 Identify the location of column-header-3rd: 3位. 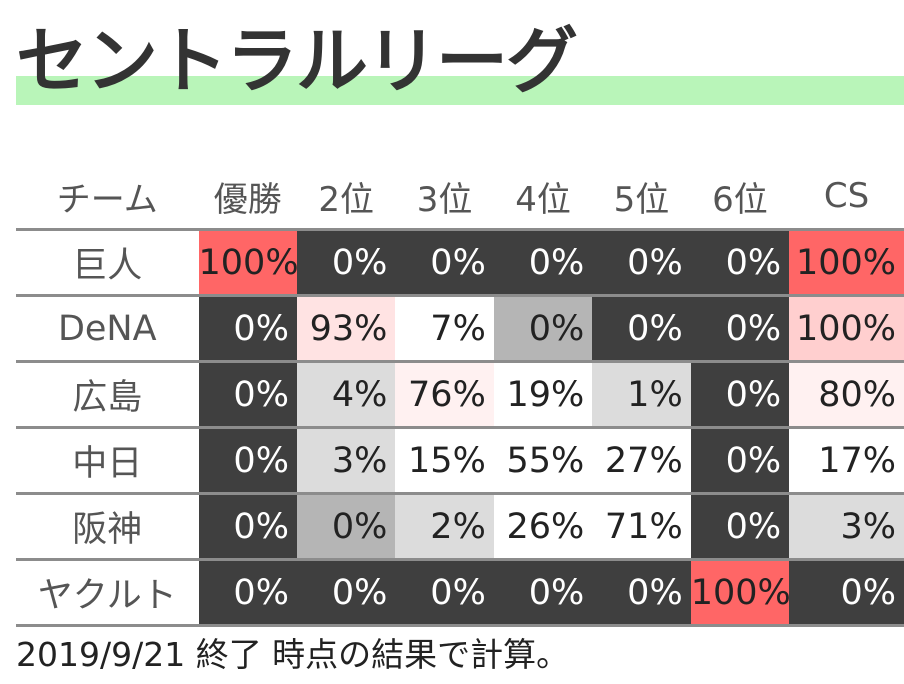
(444, 197).